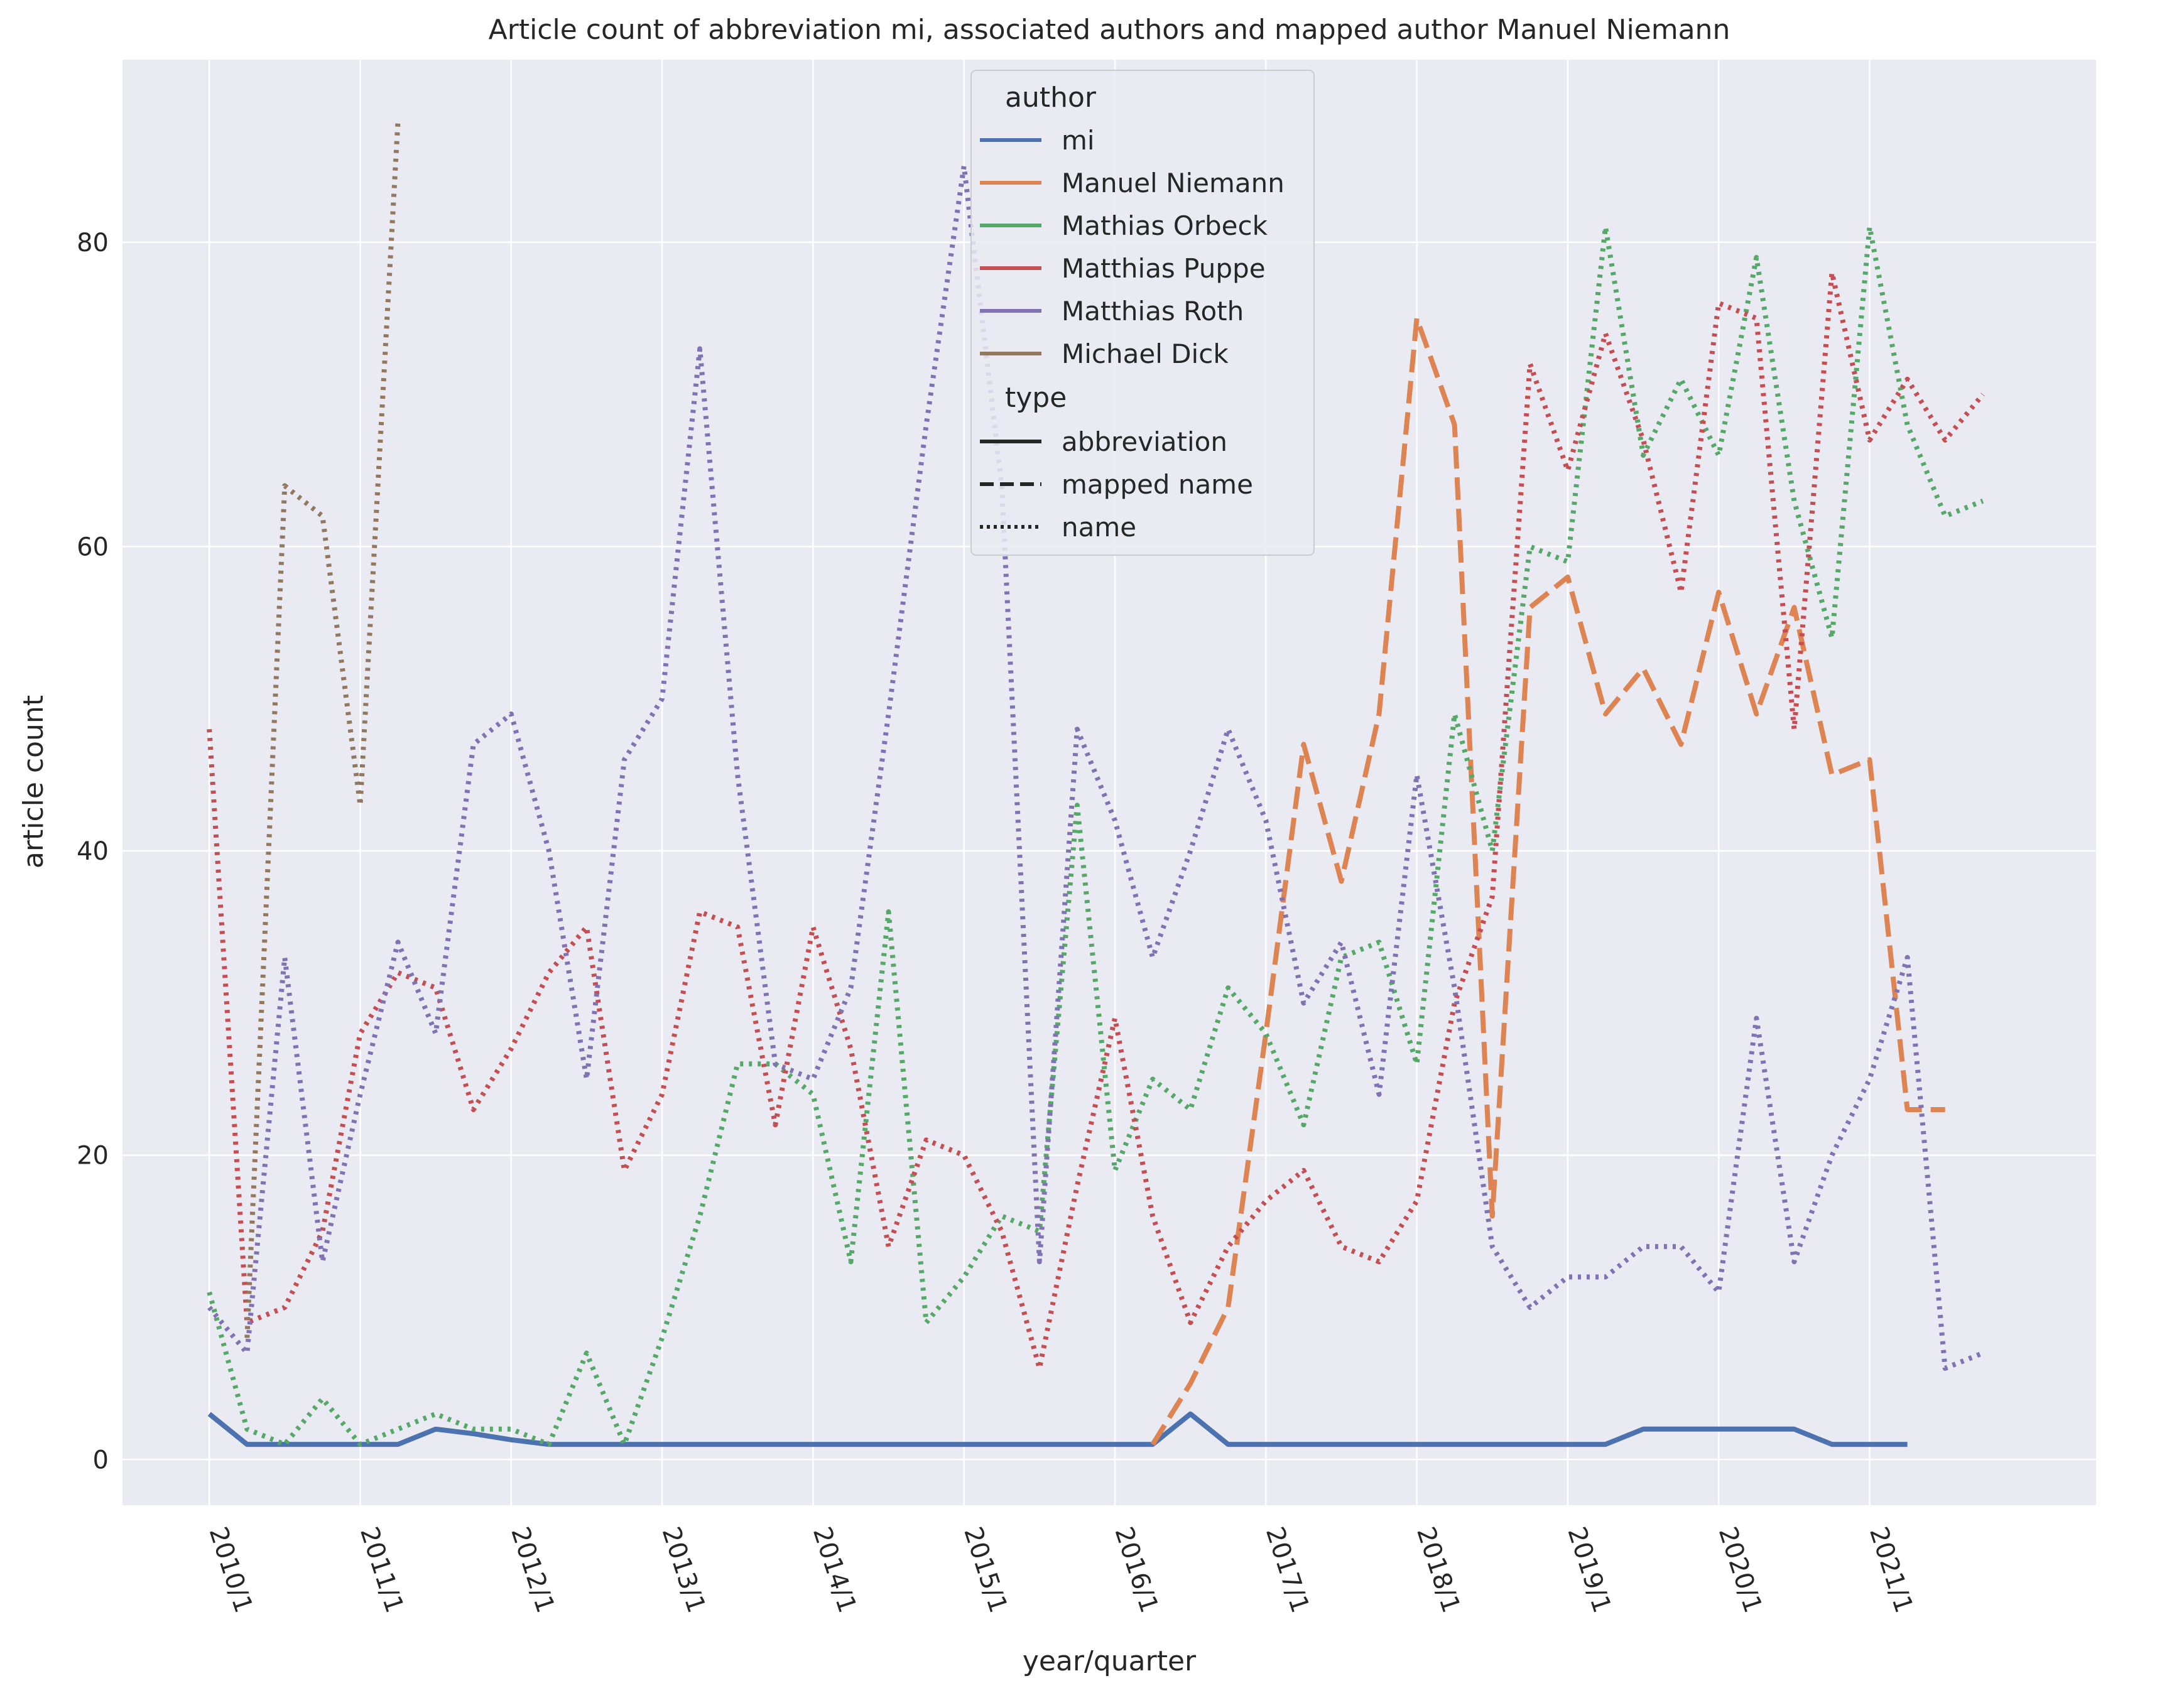  I want to click on y-tick-label: 40, so click(93, 851).